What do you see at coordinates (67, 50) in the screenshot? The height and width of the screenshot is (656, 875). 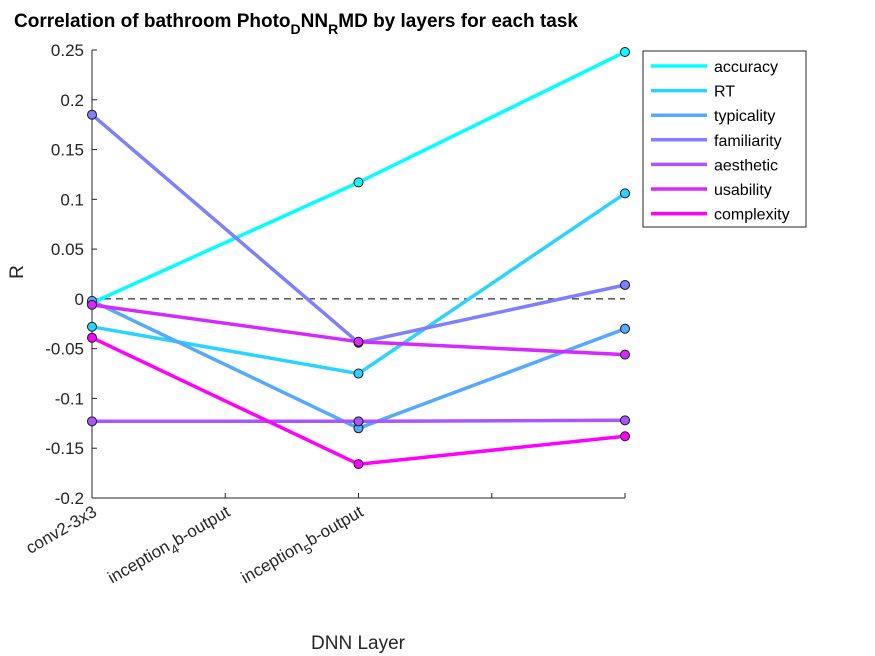 I see `y-tick-label: 0.25` at bounding box center [67, 50].